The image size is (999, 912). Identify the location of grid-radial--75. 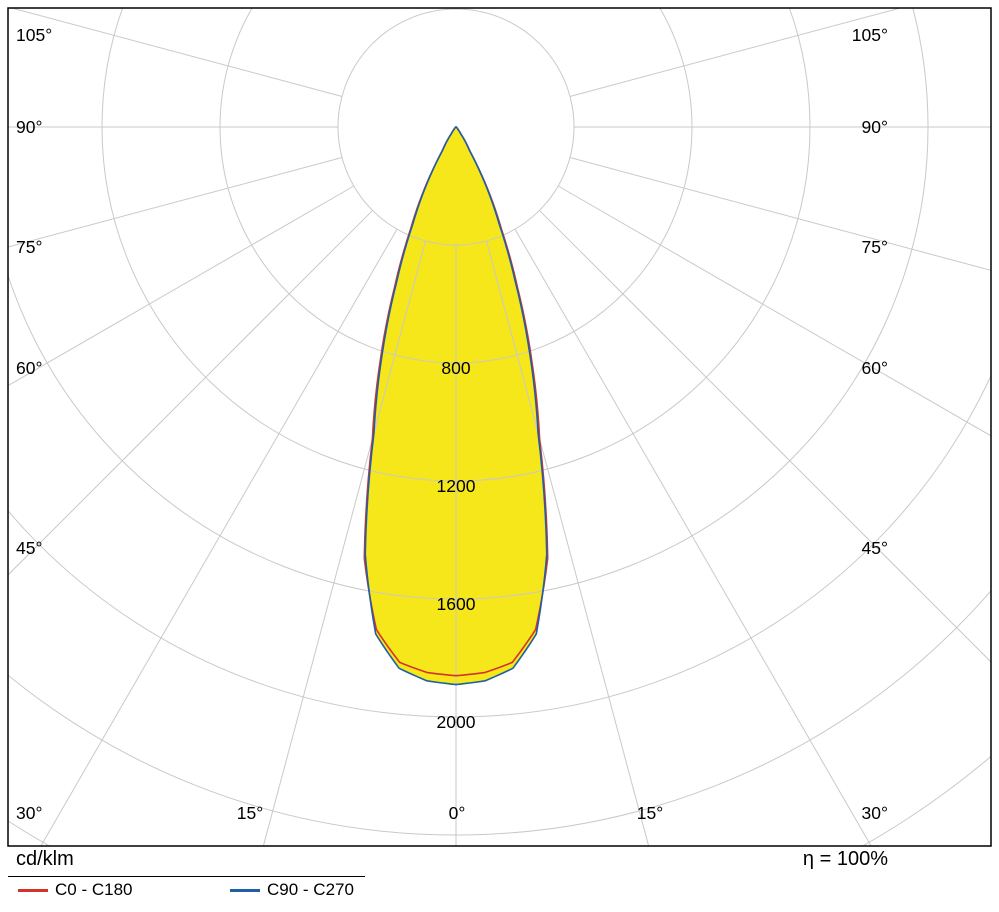
(175, 202).